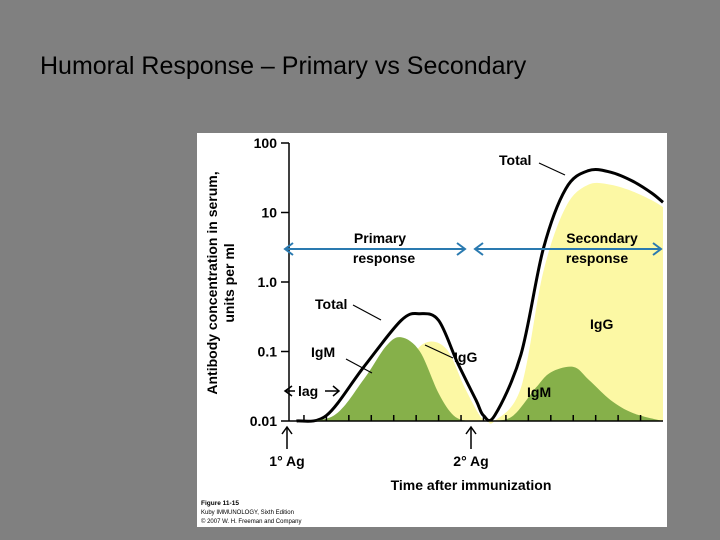  What do you see at coordinates (269, 213) in the screenshot?
I see `y-tick-label: 10` at bounding box center [269, 213].